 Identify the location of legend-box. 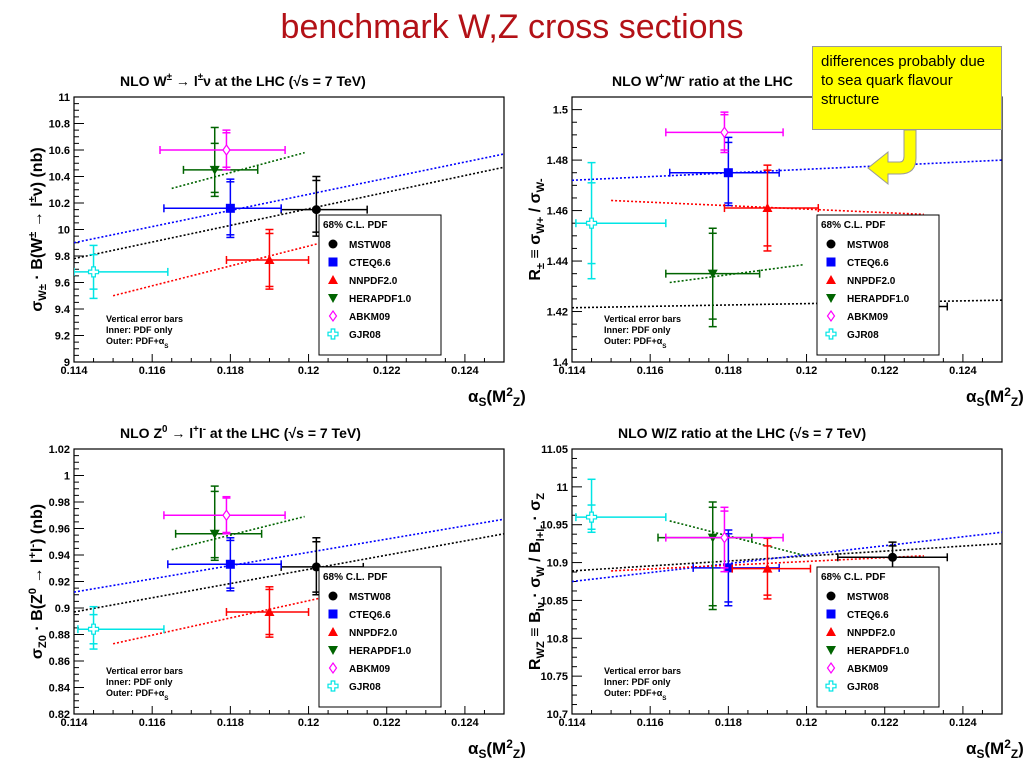
(878, 285).